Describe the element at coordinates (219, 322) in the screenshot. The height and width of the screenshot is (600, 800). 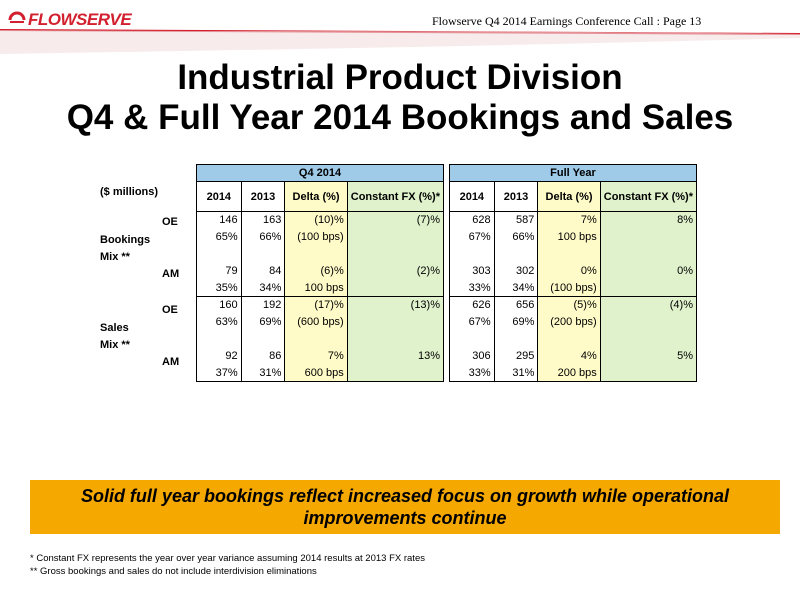
I see `table-cell: 63%` at that location.